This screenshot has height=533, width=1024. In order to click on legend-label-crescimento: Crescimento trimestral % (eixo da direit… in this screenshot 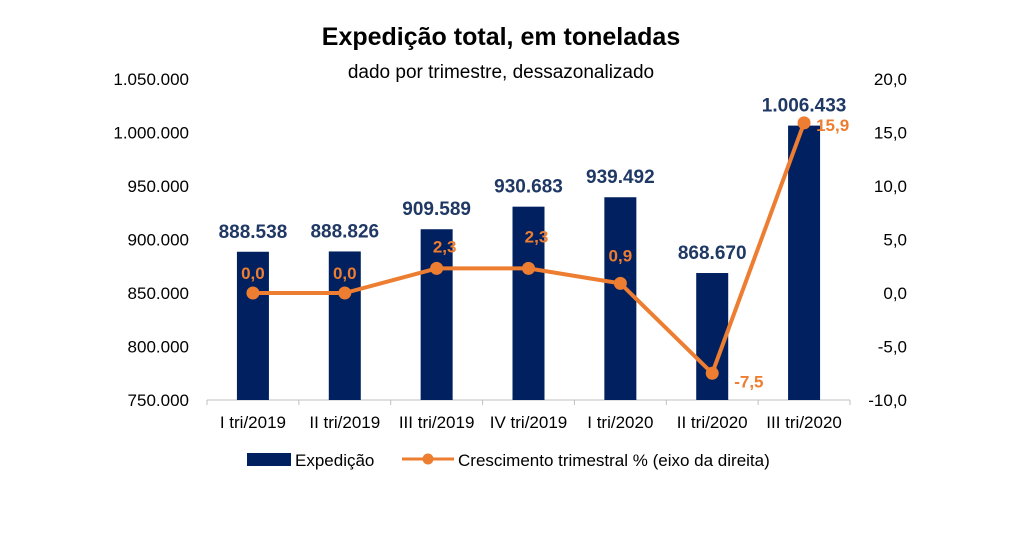, I will do `click(614, 460)`.